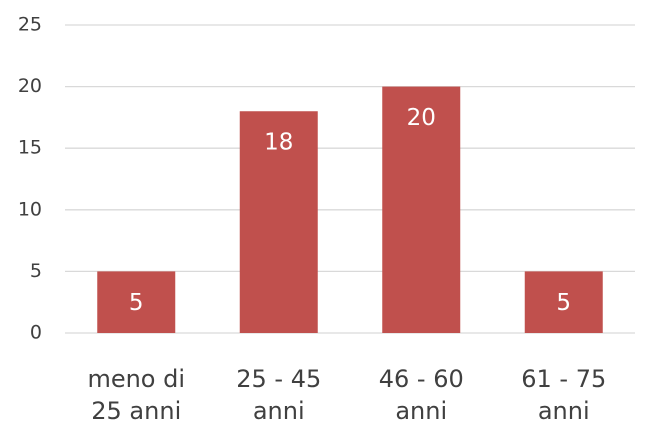 This screenshot has width=646, height=422. I want to click on x-tick-label: 46 - 60 anni, so click(421, 393).